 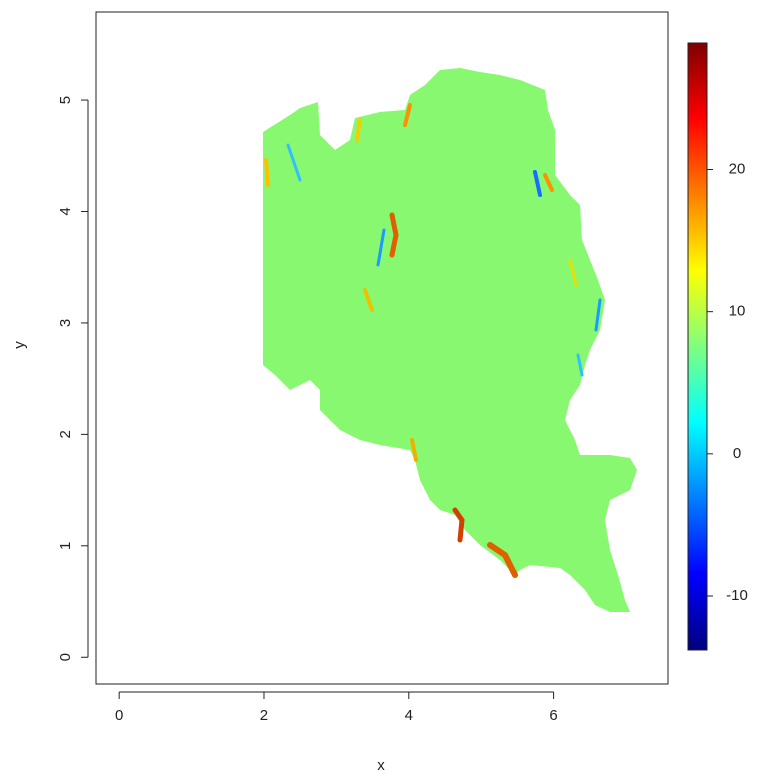 I want to click on y-tick-label: 1, so click(x=65, y=546).